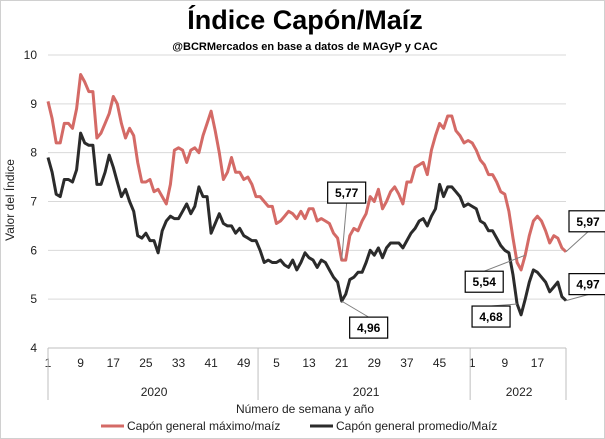  I want to click on y-tick-label: 8, so click(33, 153).